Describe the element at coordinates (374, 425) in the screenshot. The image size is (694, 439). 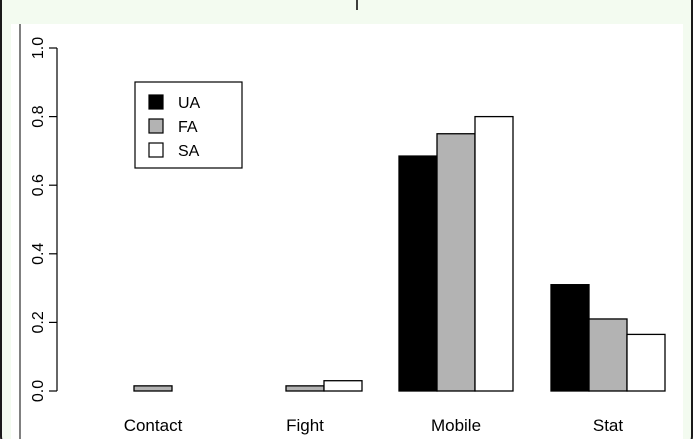
I see `x-axis-labels: Contact Fight Mobile Stat` at that location.